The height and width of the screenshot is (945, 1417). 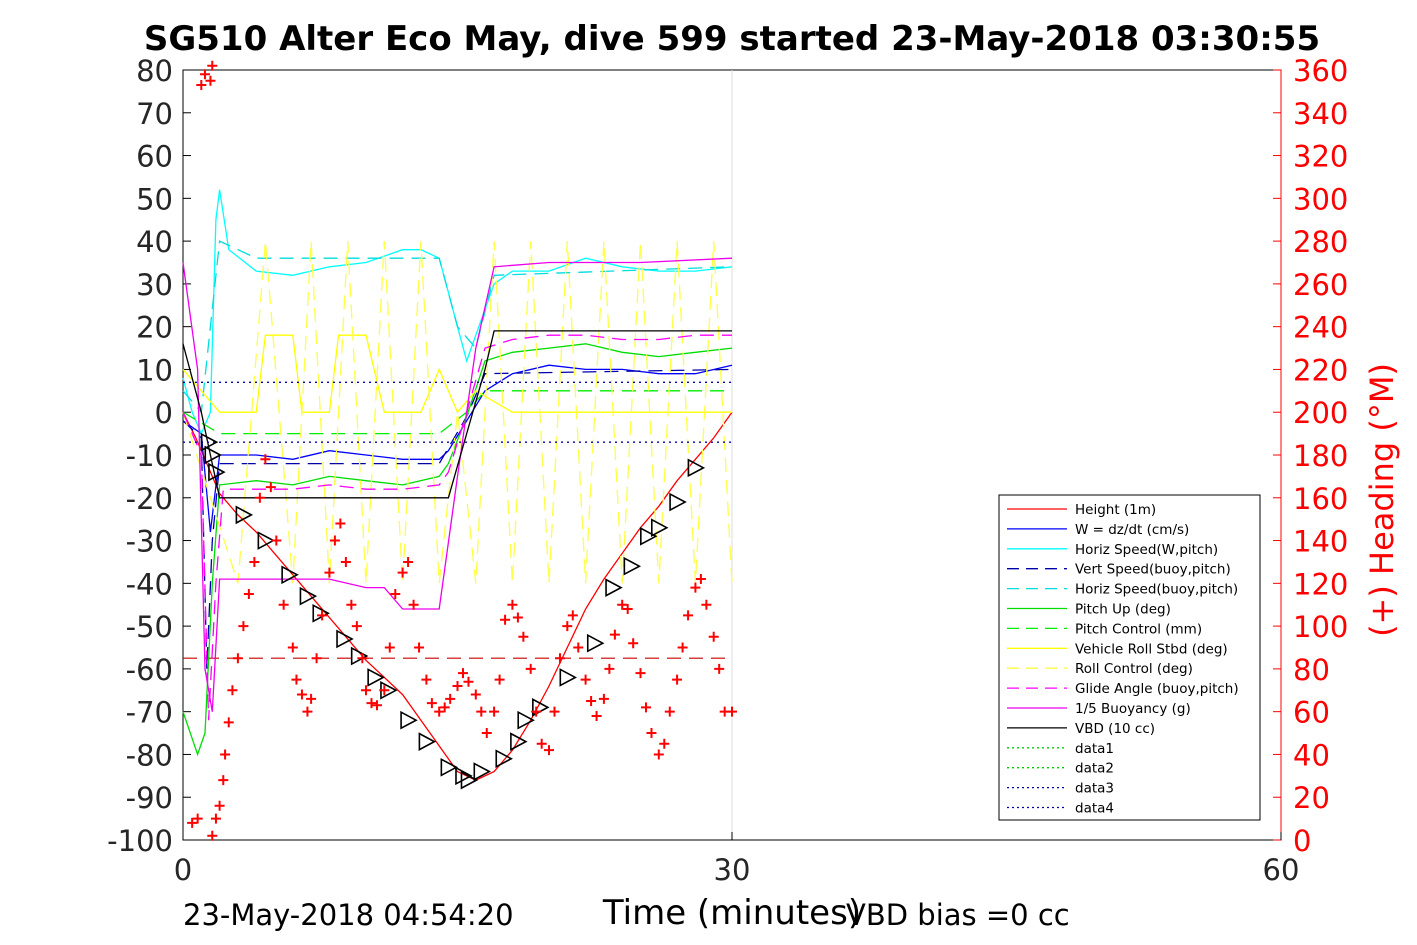 What do you see at coordinates (1311, 755) in the screenshot?
I see `right-tick-label: 40` at bounding box center [1311, 755].